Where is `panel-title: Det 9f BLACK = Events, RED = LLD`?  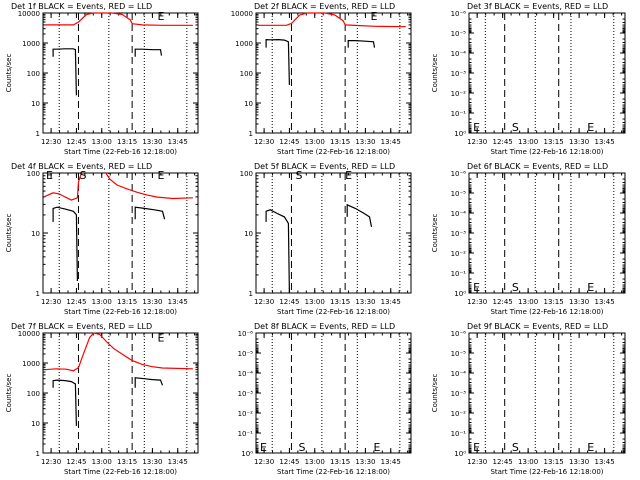 panel-title: Det 9f BLACK = Events, RED = LLD is located at coordinates (537, 326).